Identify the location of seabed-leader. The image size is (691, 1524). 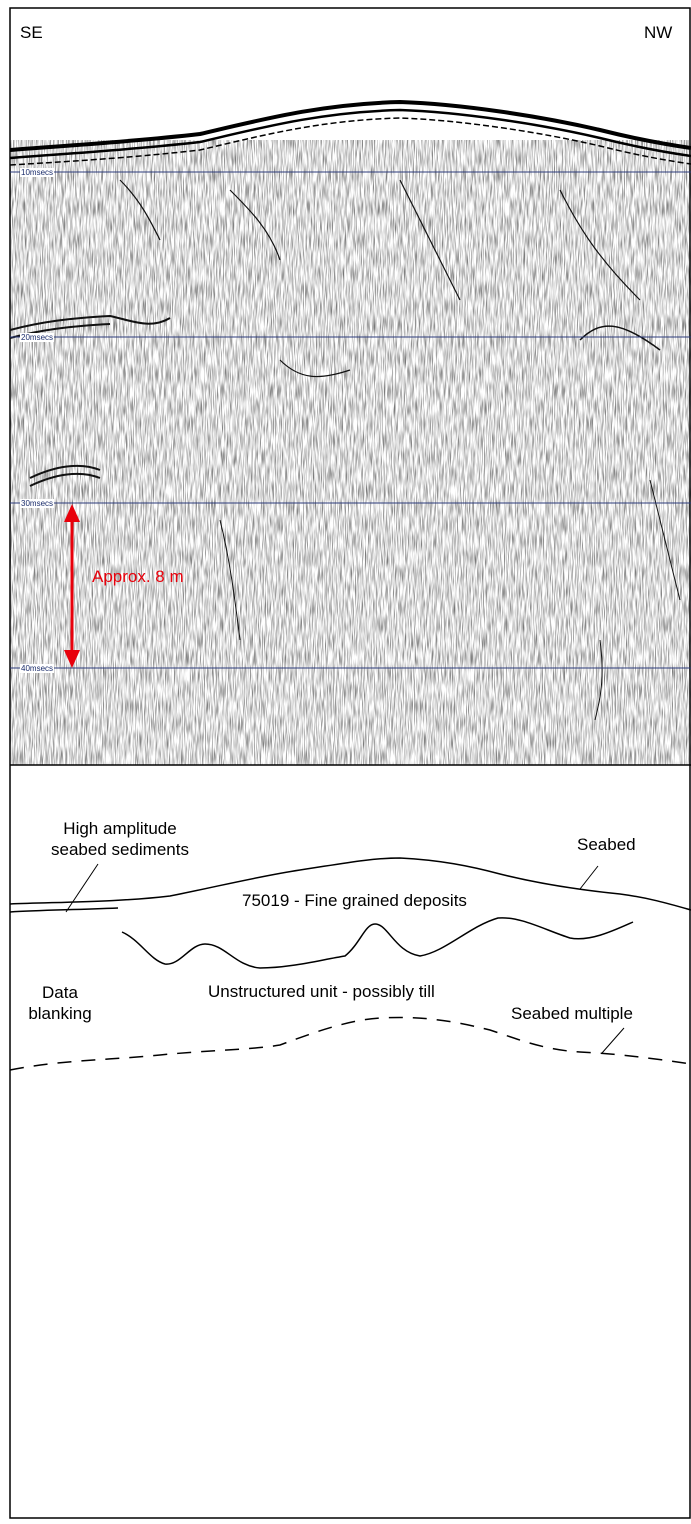
(589, 877).